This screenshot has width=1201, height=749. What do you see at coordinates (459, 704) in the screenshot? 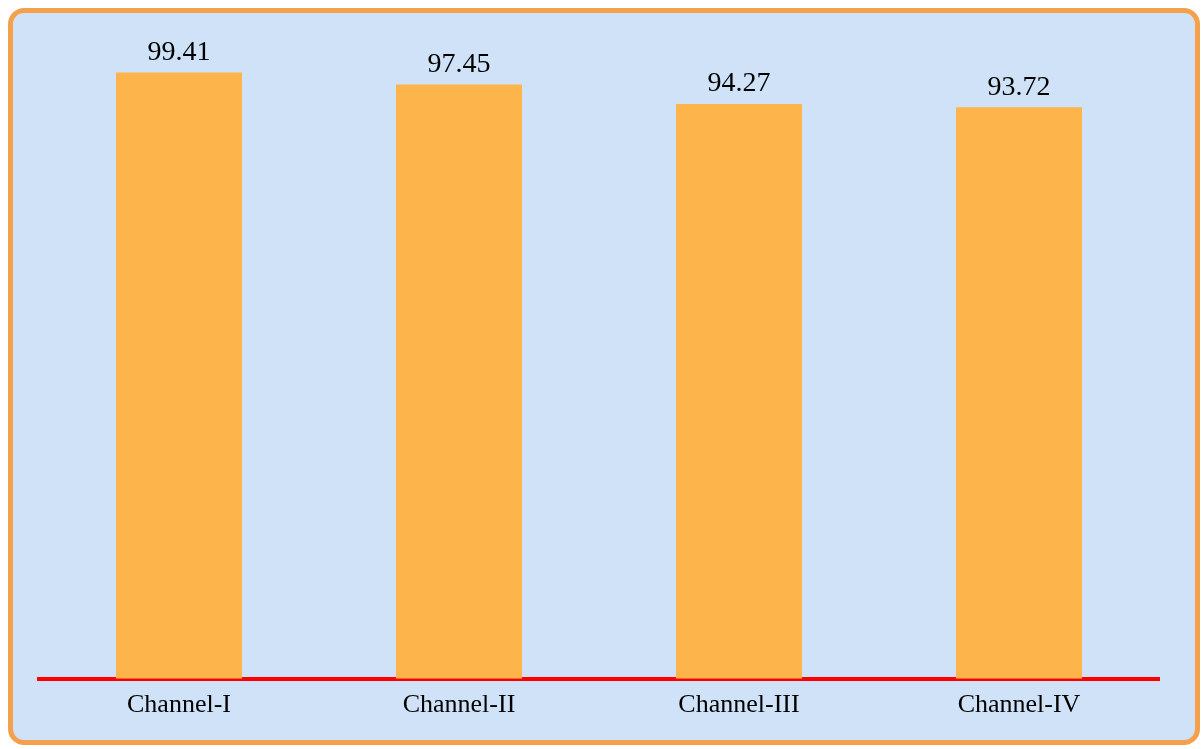
I see `x-tick-label: Channel-II` at bounding box center [459, 704].